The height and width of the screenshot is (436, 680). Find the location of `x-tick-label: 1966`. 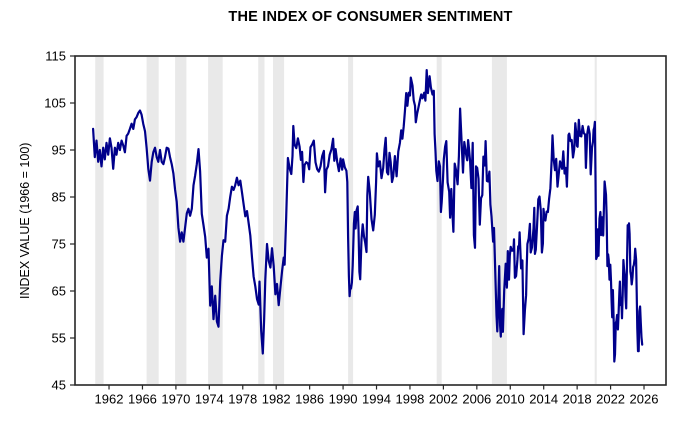

x-tick-label: 1966 is located at coordinates (142, 399).